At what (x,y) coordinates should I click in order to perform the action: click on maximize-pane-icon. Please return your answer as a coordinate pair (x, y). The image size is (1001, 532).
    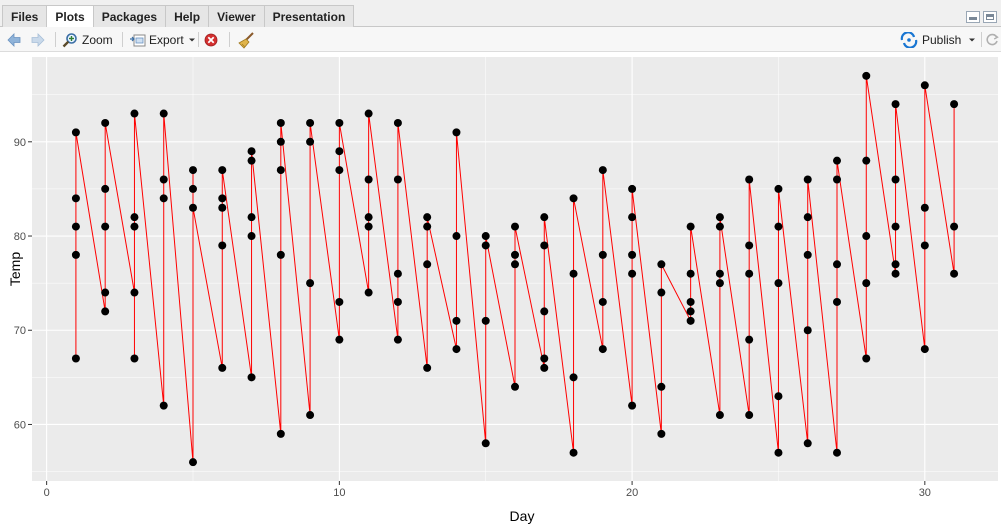
    Looking at the image, I should click on (990, 17).